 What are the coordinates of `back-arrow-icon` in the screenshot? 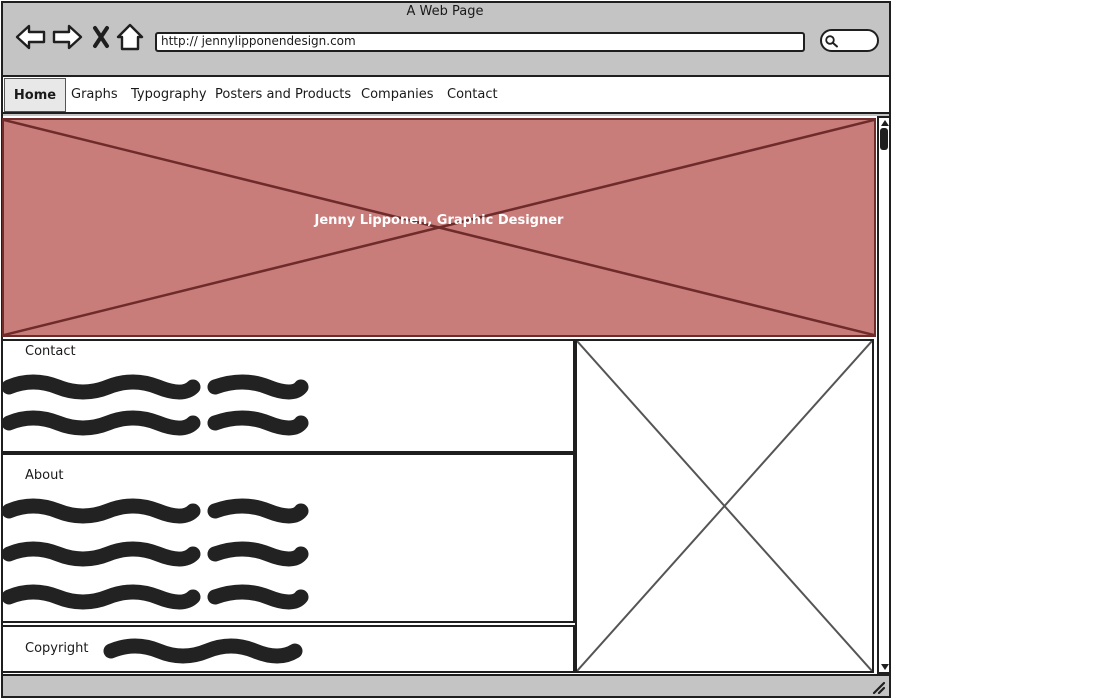 It's located at (31, 37).